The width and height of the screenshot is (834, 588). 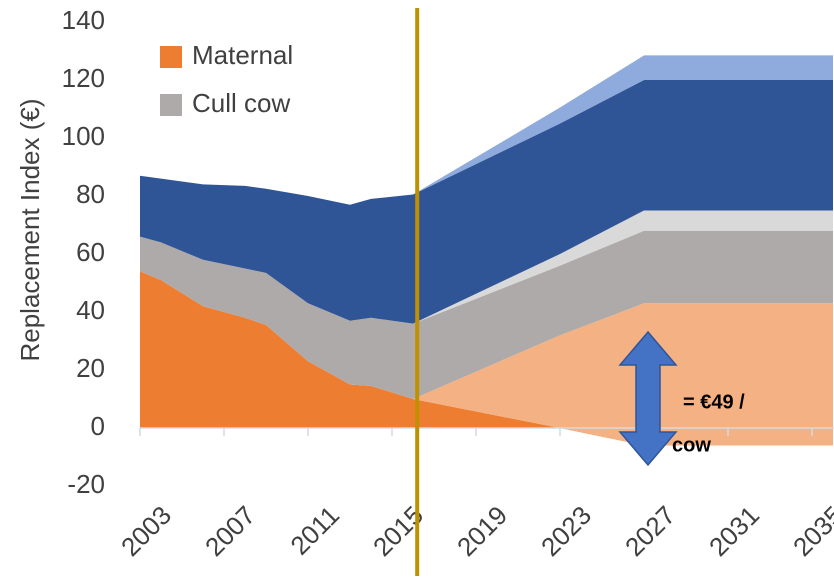 I want to click on annotation: cow, so click(x=691, y=445).